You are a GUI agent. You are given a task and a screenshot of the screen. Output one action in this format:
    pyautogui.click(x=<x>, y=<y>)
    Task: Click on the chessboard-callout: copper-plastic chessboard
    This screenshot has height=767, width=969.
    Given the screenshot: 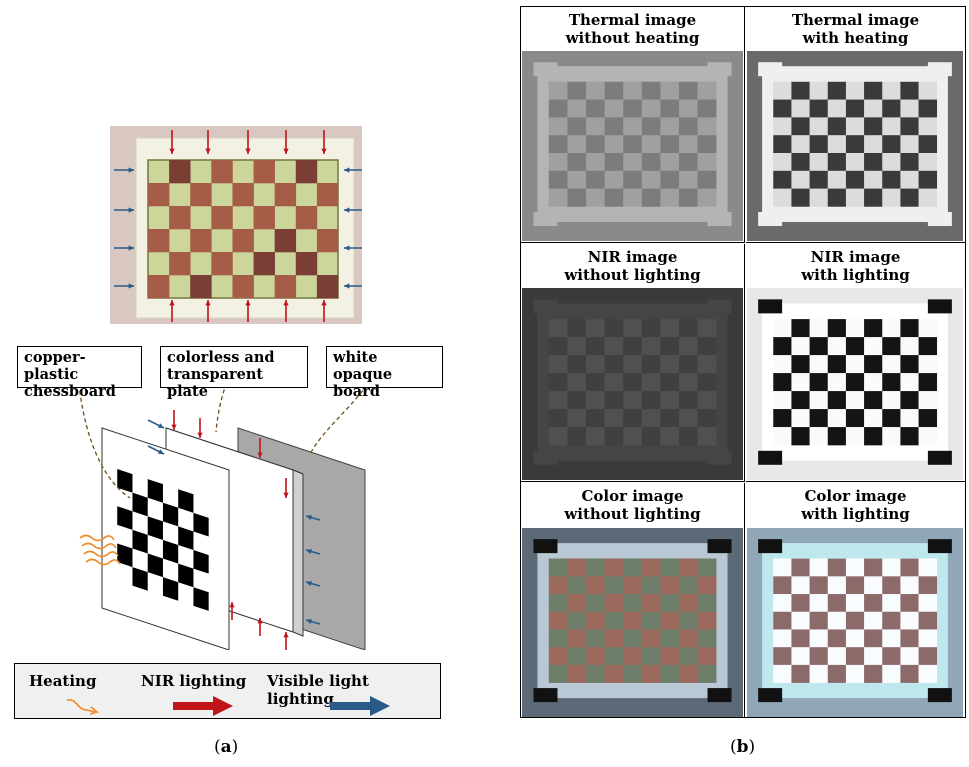 What is the action you would take?
    pyautogui.click(x=79, y=367)
    